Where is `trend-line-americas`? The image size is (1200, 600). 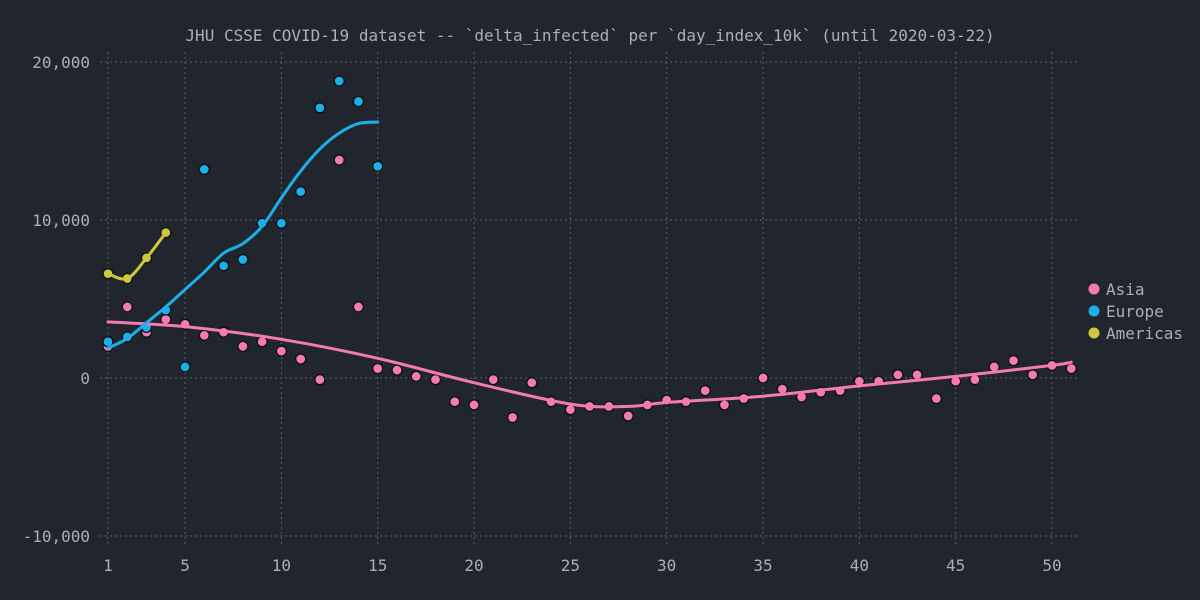 trend-line-americas is located at coordinates (137, 256).